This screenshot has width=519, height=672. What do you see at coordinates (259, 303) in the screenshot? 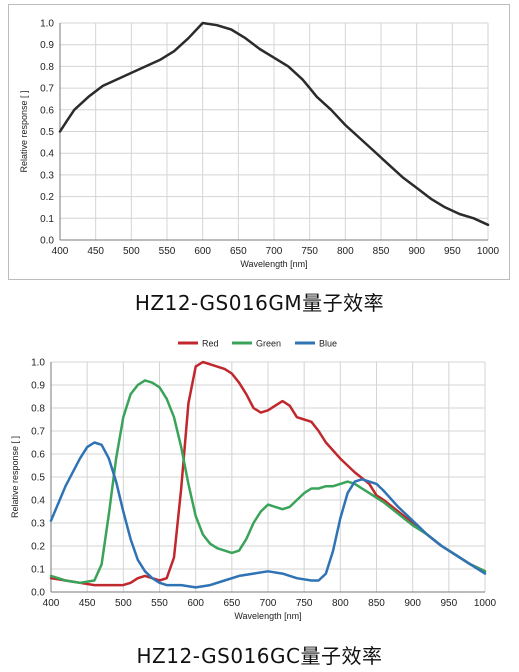
I see `mono-chart-caption: HZ12-GS016GM量子效率` at bounding box center [259, 303].